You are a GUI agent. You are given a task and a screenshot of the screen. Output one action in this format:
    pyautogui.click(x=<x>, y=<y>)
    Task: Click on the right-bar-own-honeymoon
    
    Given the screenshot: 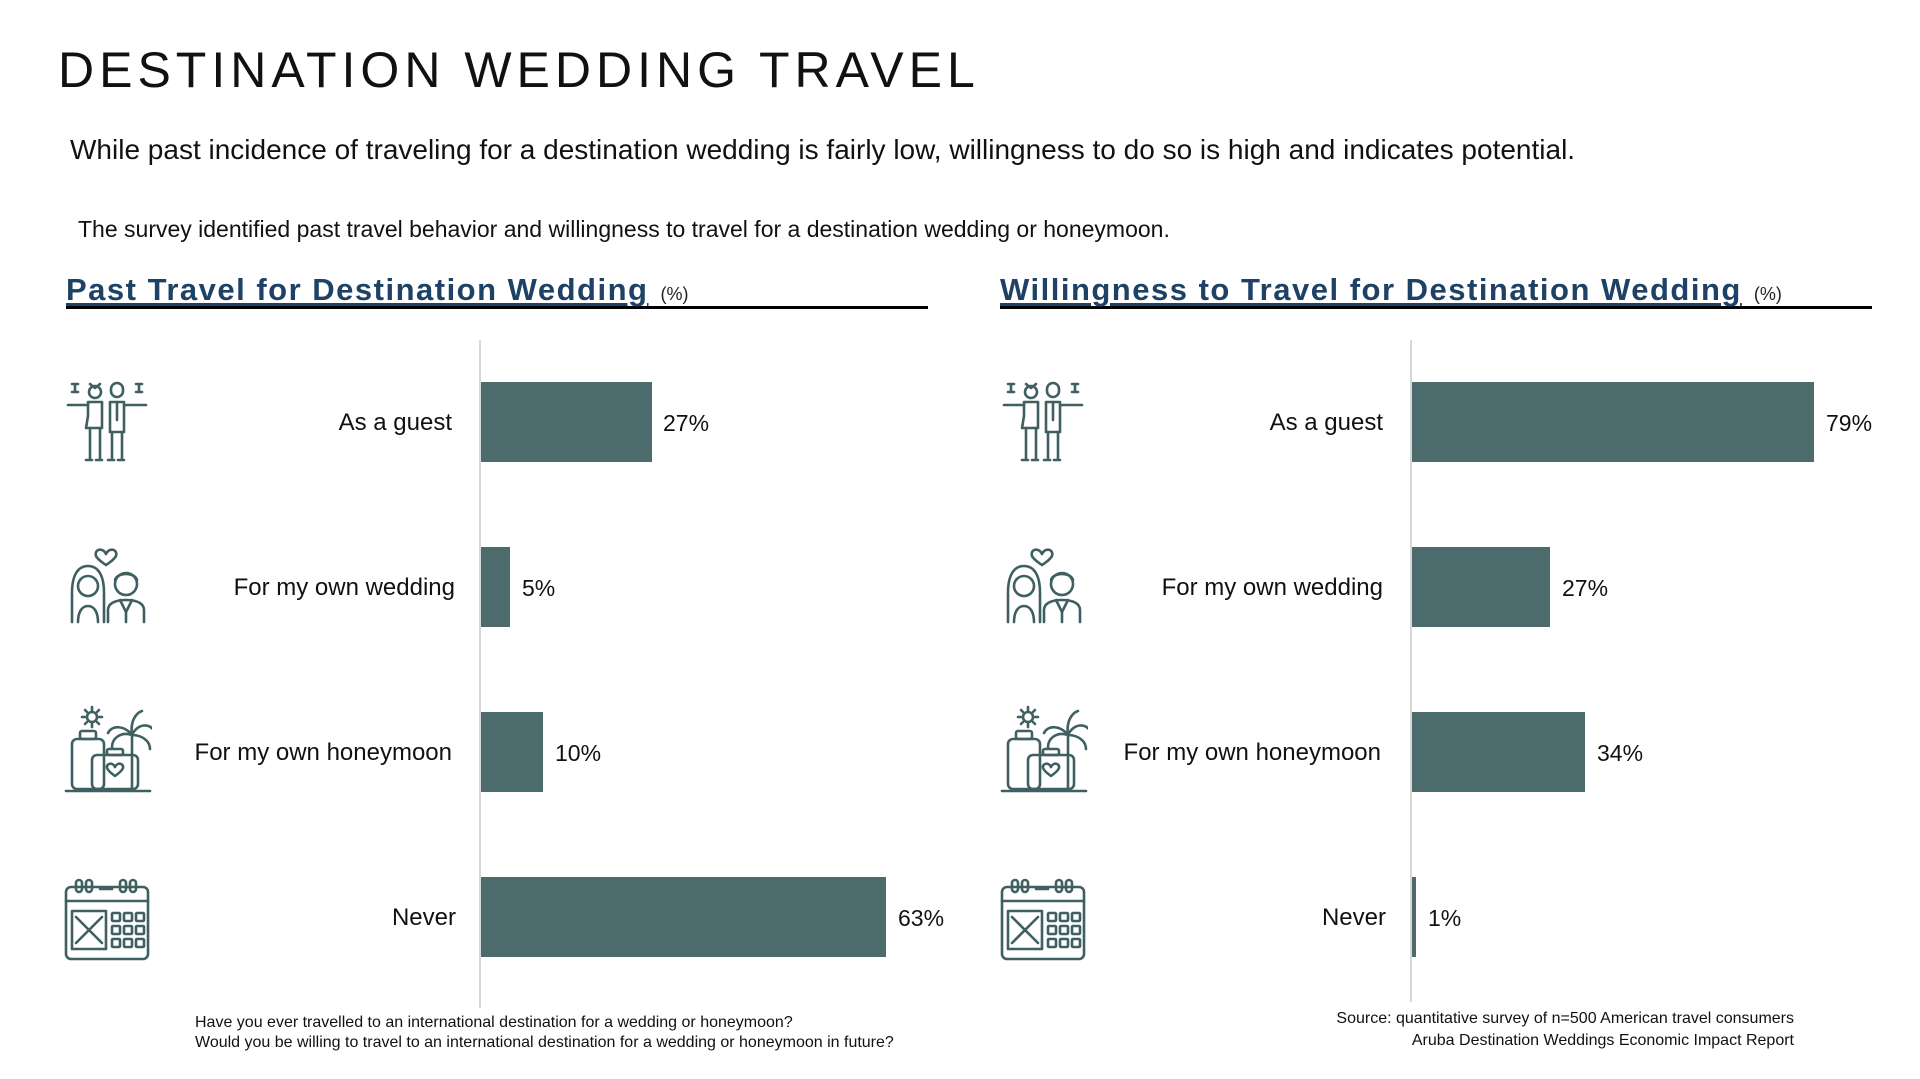 What is the action you would take?
    pyautogui.click(x=1498, y=752)
    